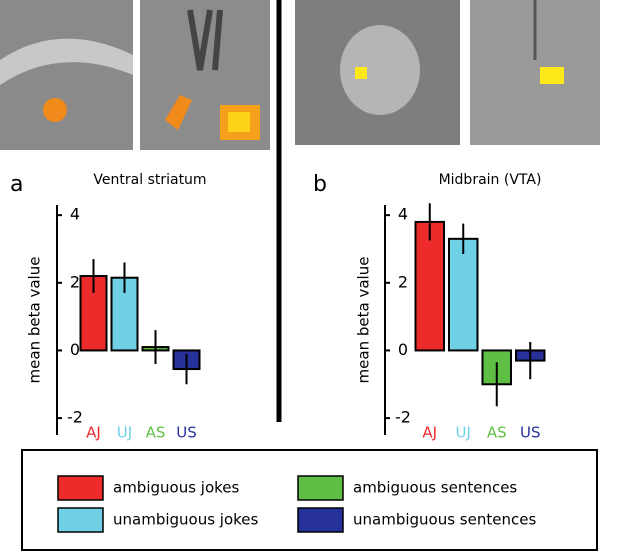 This screenshot has height=555, width=640. Describe the element at coordinates (16, 184) in the screenshot. I see `panel-label: a` at that location.